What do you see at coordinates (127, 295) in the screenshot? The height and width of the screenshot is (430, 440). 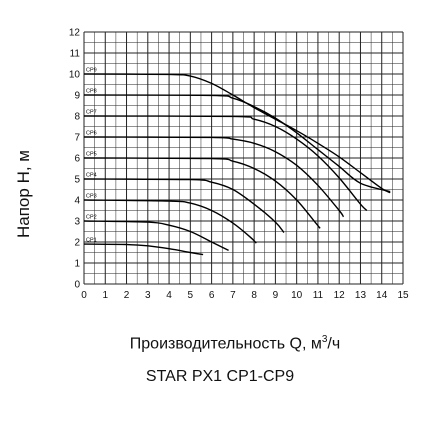 I see `x-tick-label: 2` at bounding box center [127, 295].